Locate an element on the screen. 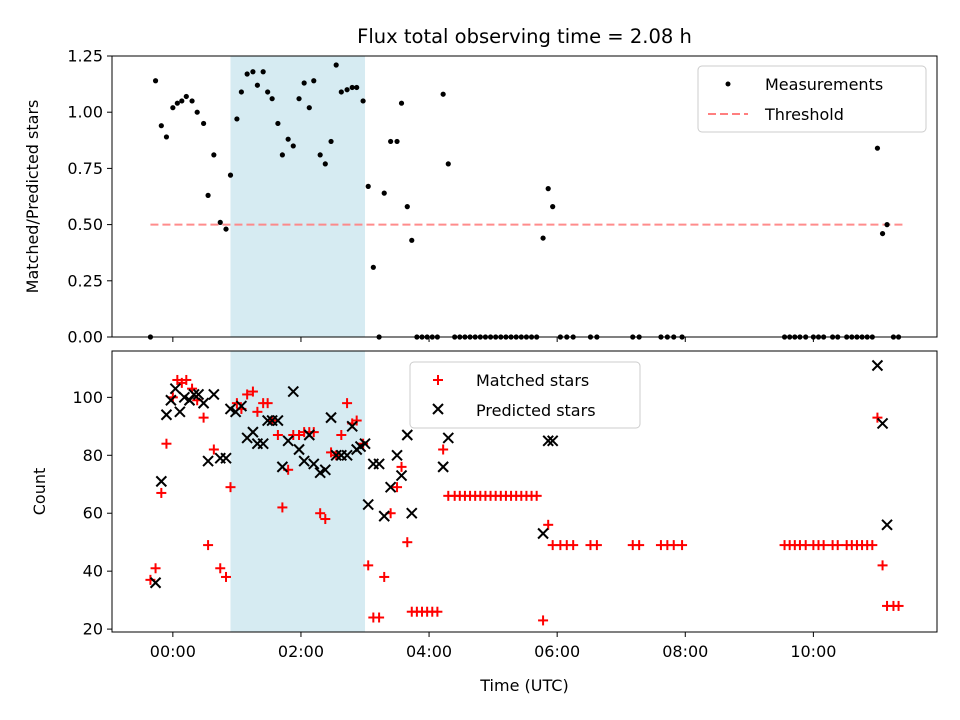 This screenshot has width=960, height=720. x-tick-label: 00:00 is located at coordinates (173, 651).